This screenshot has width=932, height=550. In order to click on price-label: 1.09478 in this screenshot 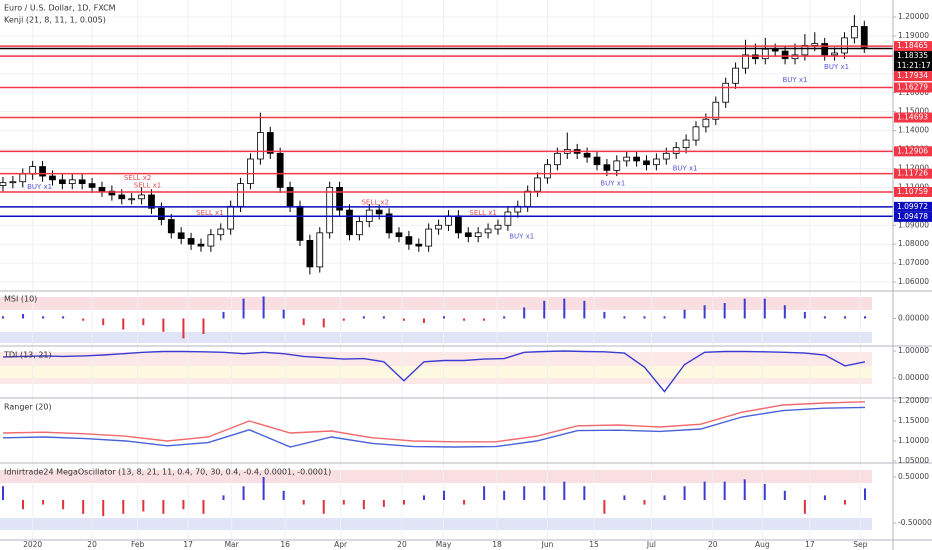, I will do `click(912, 216)`.